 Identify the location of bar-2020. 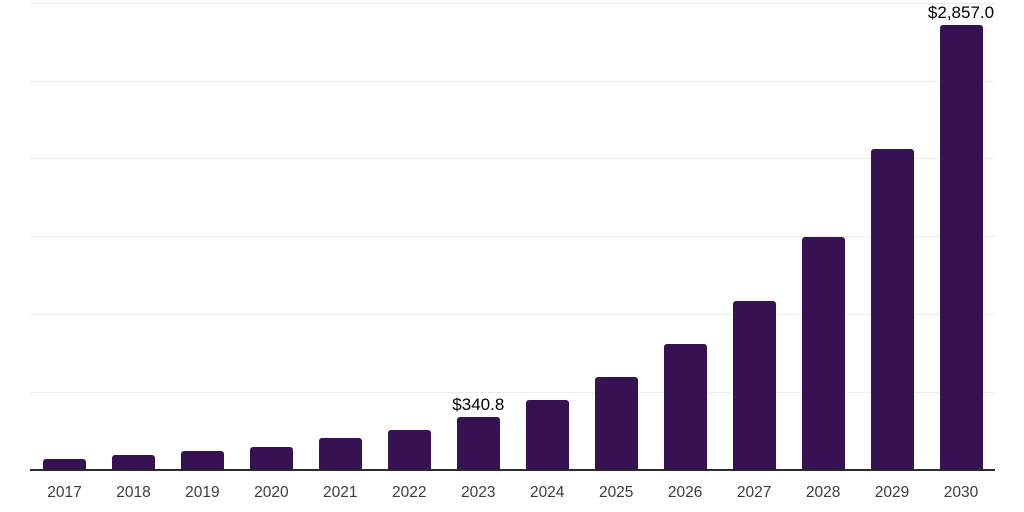
(271, 458).